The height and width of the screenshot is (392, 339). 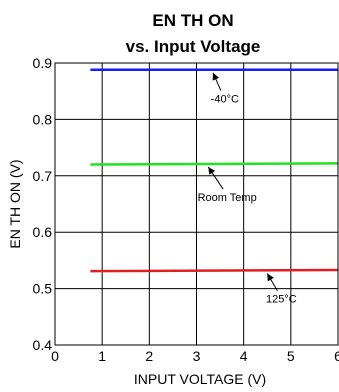 I want to click on y-tick-label-5: 0.9, so click(x=43, y=63).